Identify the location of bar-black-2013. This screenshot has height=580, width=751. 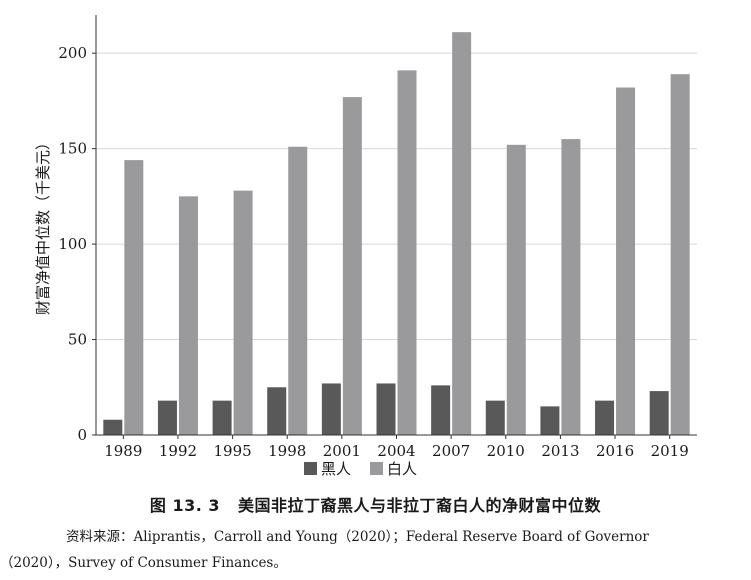
(550, 420).